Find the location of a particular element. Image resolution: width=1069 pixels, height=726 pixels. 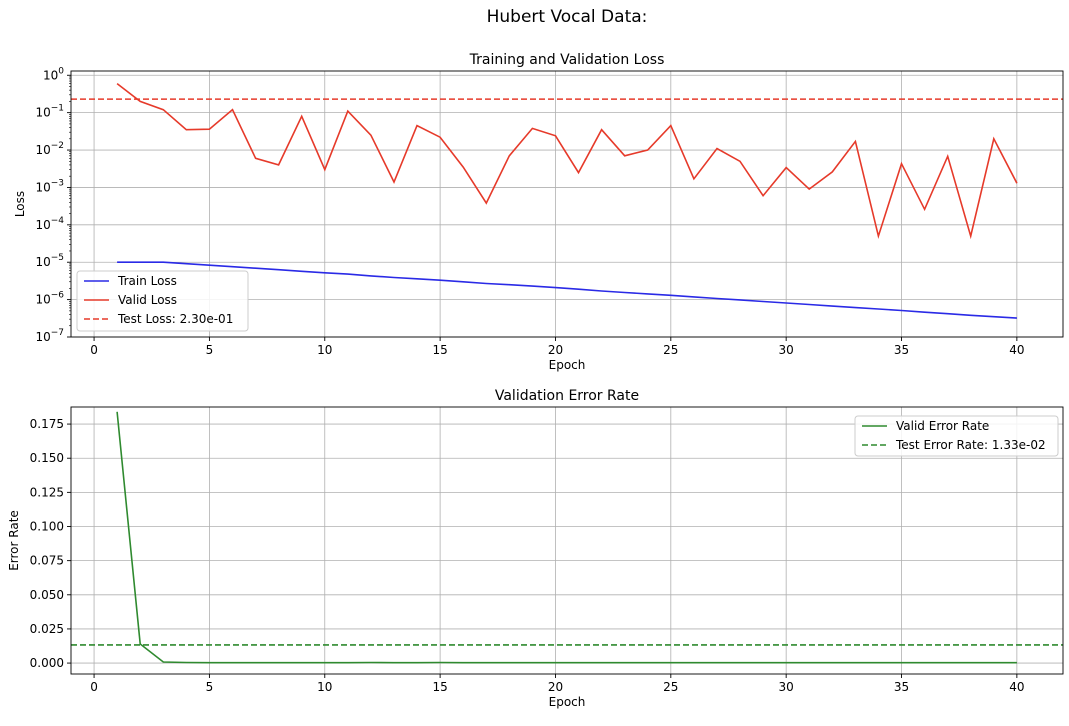

legend-label: Test Loss: 2.30e-01 is located at coordinates (175, 319).